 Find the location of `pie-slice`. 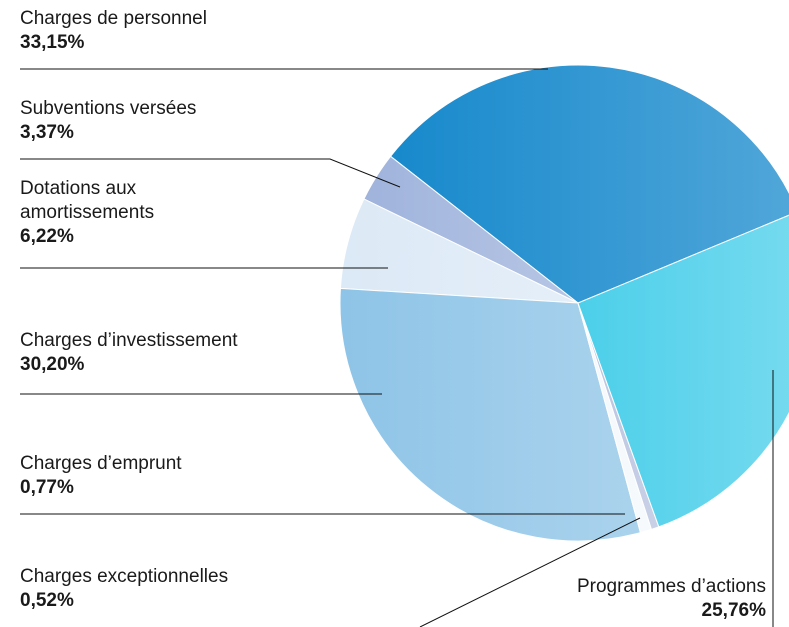

pie-slice is located at coordinates (683, 371).